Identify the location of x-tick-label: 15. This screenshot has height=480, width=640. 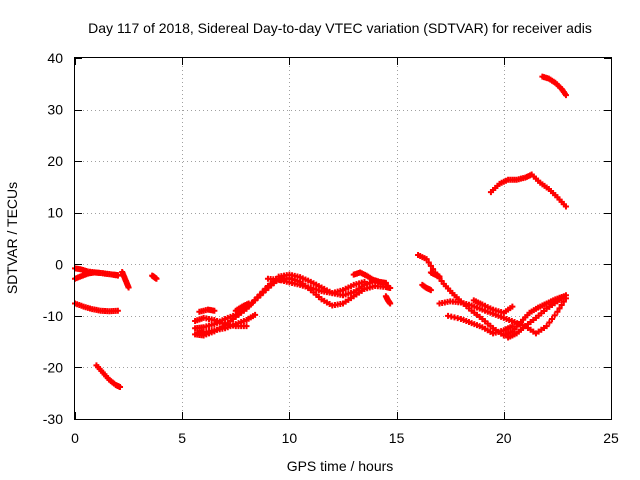
(397, 438).